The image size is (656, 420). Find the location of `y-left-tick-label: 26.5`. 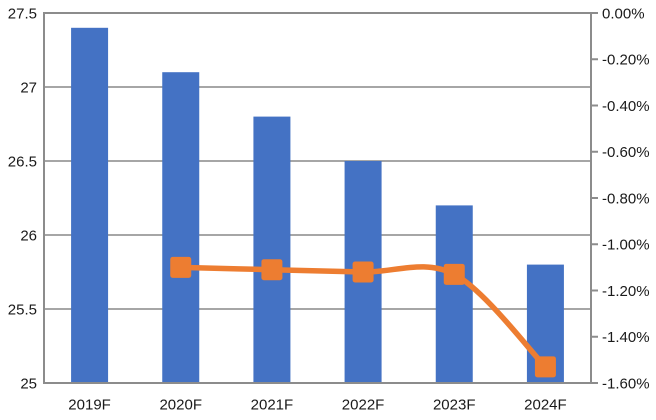

y-left-tick-label: 26.5 is located at coordinates (22, 161).